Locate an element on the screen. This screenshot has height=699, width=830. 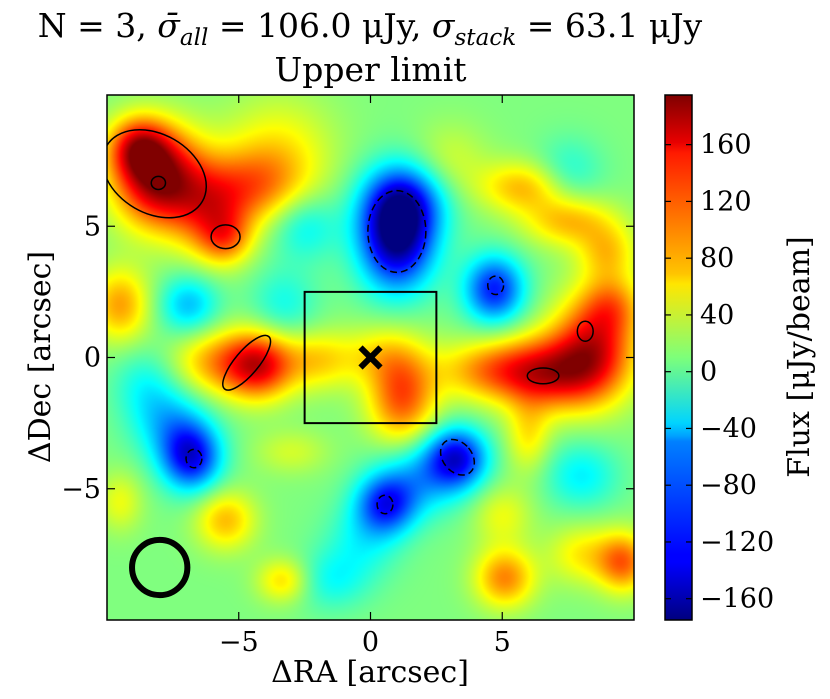
colorbar-tick-label-2: 80 is located at coordinates (717, 258).